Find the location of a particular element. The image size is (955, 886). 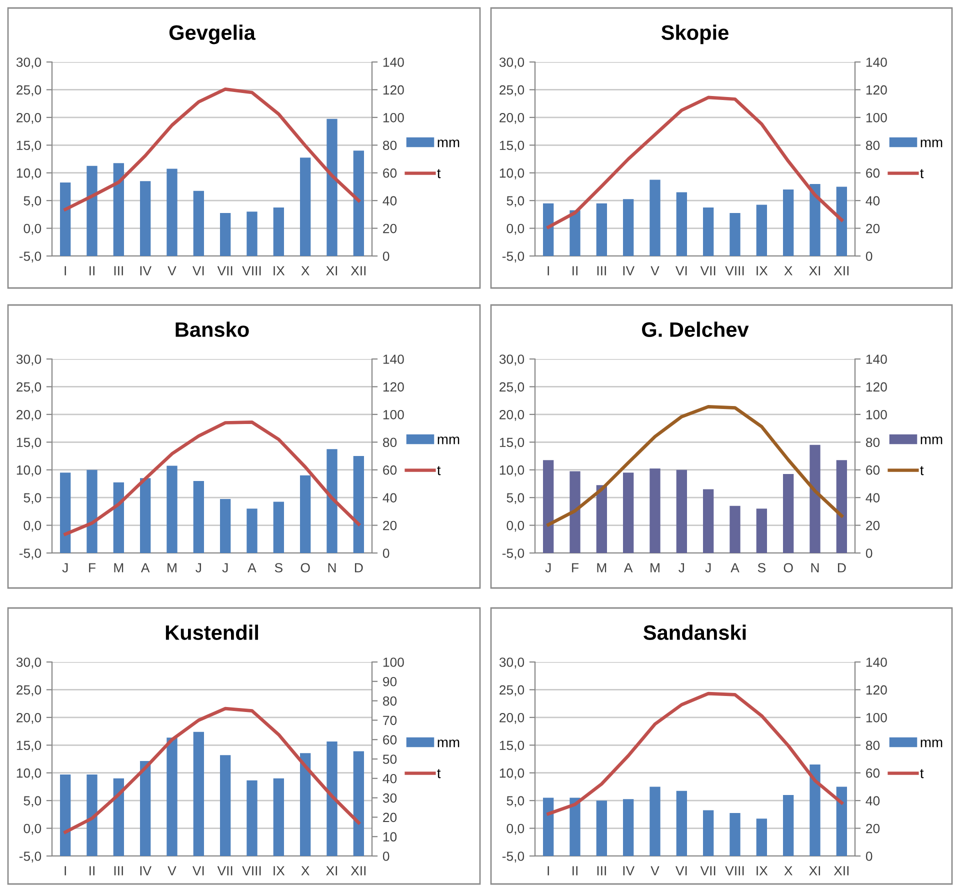

x-tick-label: IX is located at coordinates (762, 271).